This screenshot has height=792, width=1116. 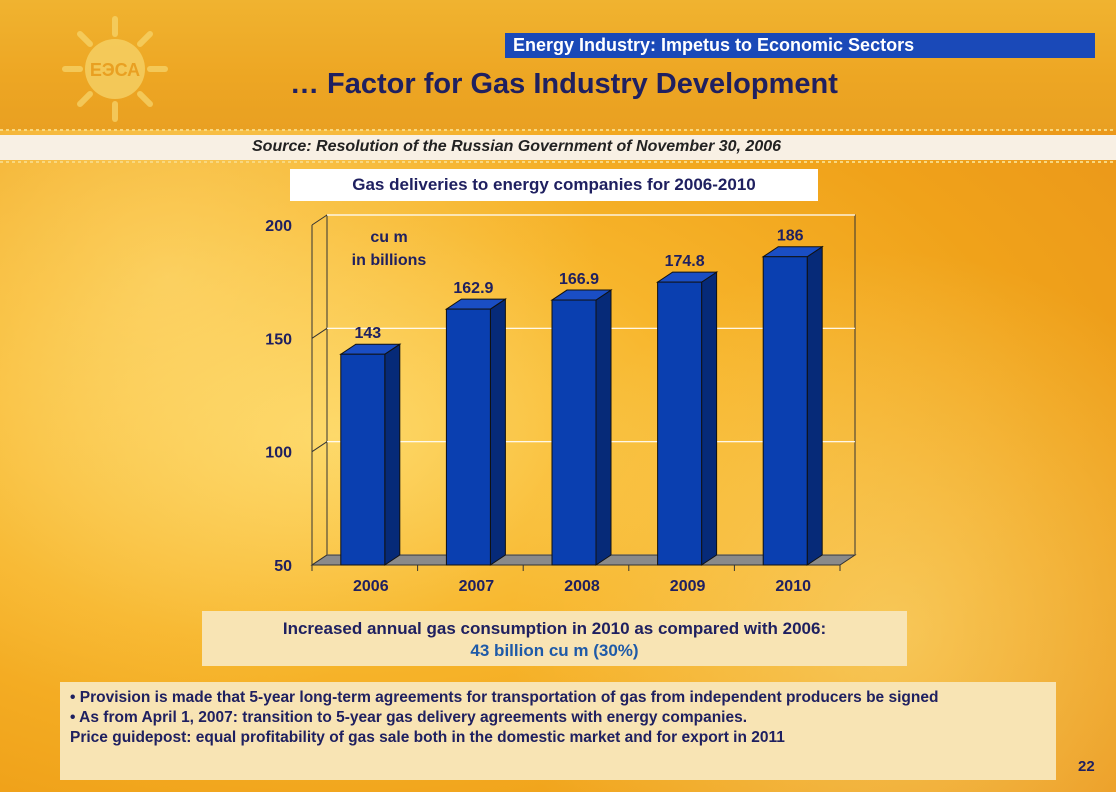 I want to click on unit-label-line-2: in billions, so click(x=389, y=260).